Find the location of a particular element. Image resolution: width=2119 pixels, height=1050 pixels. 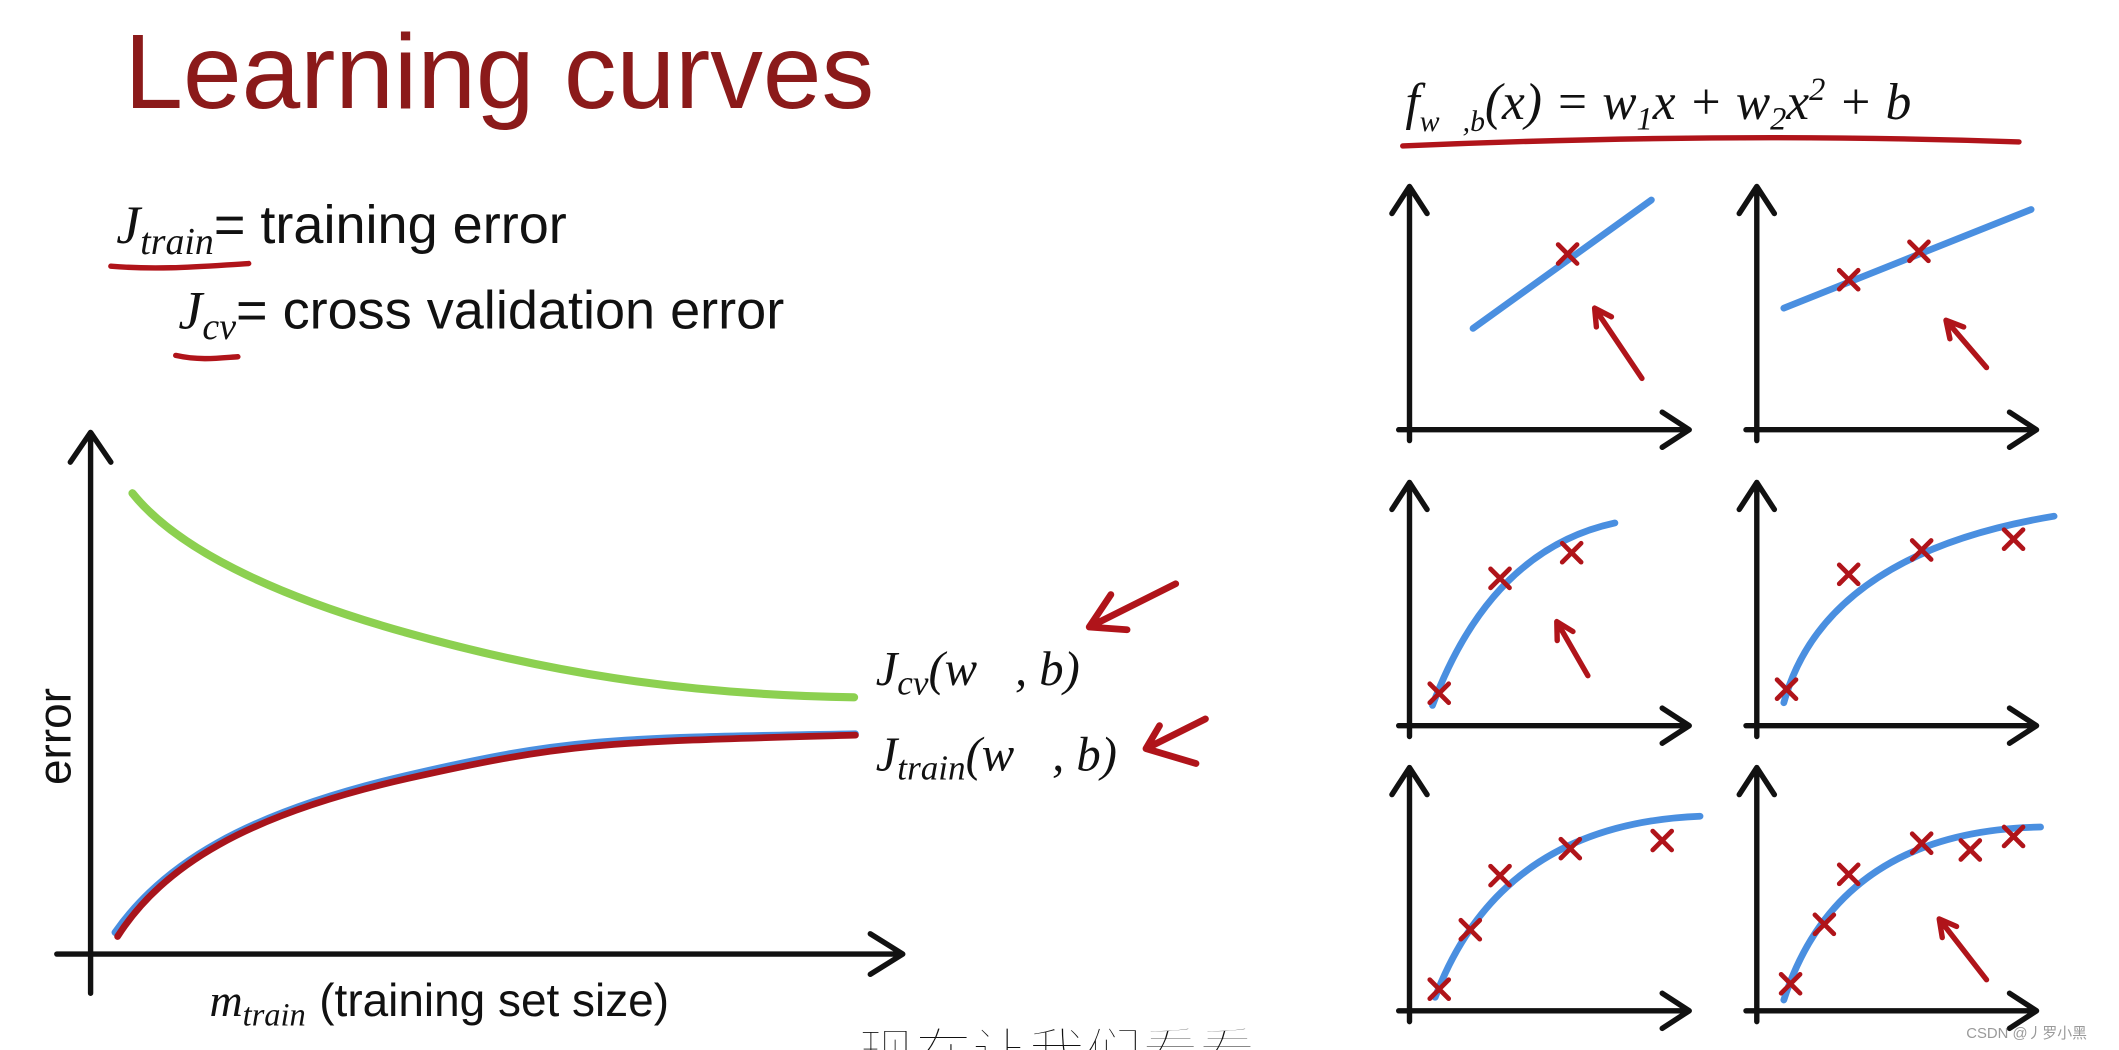

definition: Jcv= cross validation error is located at coordinates (481, 314).